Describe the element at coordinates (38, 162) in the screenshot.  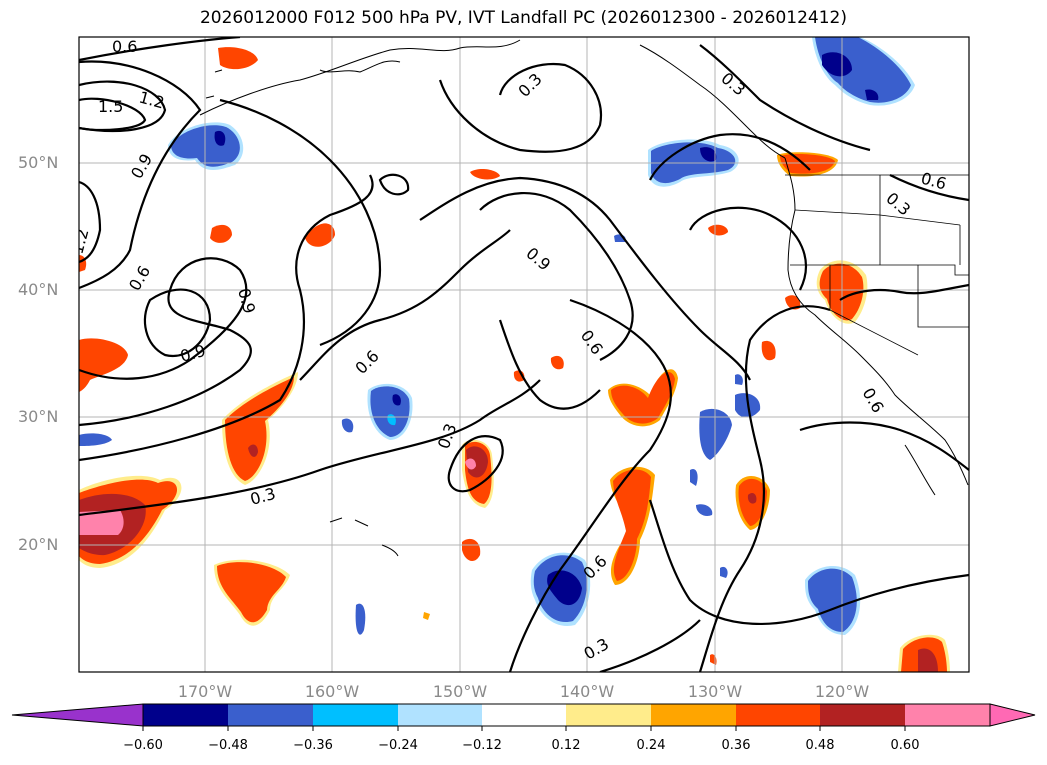
I see `lat-label: 50°N` at that location.